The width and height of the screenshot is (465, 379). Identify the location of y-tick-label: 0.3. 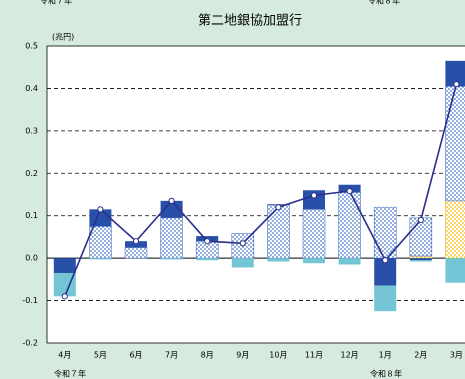
(31, 130).